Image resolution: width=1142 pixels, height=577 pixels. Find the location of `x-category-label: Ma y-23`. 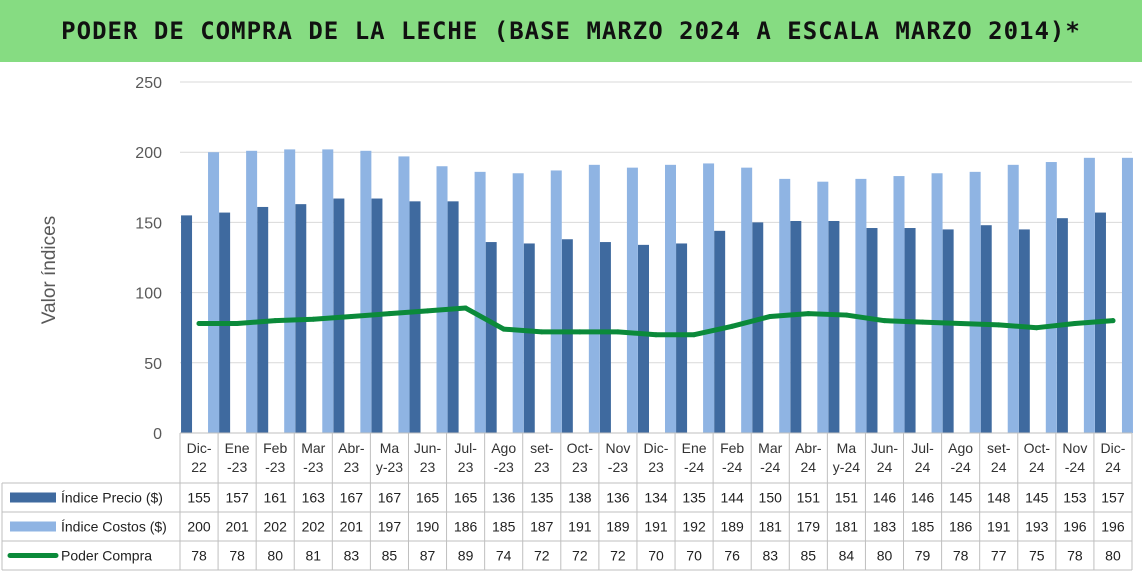

x-category-label: Ma y-23 is located at coordinates (389, 457).